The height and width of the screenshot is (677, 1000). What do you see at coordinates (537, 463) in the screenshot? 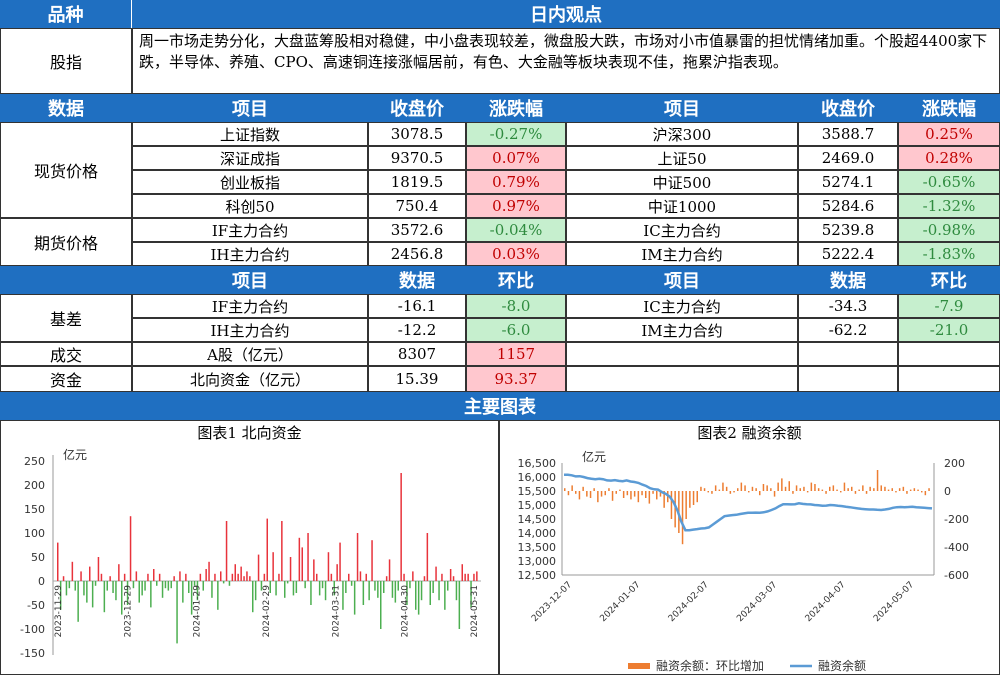
I see `chart2-left-tick-label: 16,500` at bounding box center [537, 463].